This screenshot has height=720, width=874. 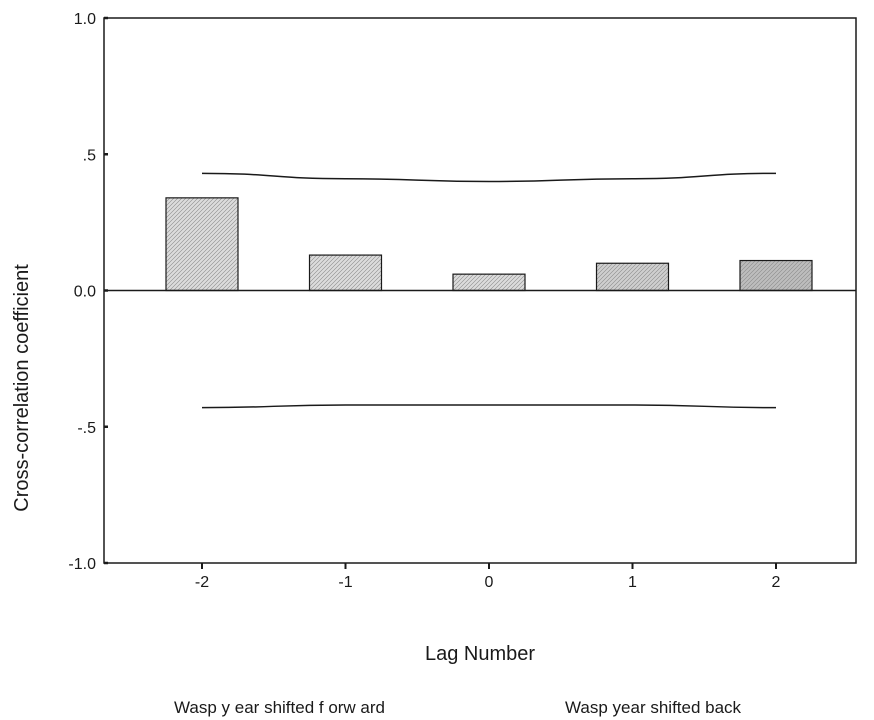 What do you see at coordinates (489, 582) in the screenshot?
I see `x-tick-label: 0` at bounding box center [489, 582].